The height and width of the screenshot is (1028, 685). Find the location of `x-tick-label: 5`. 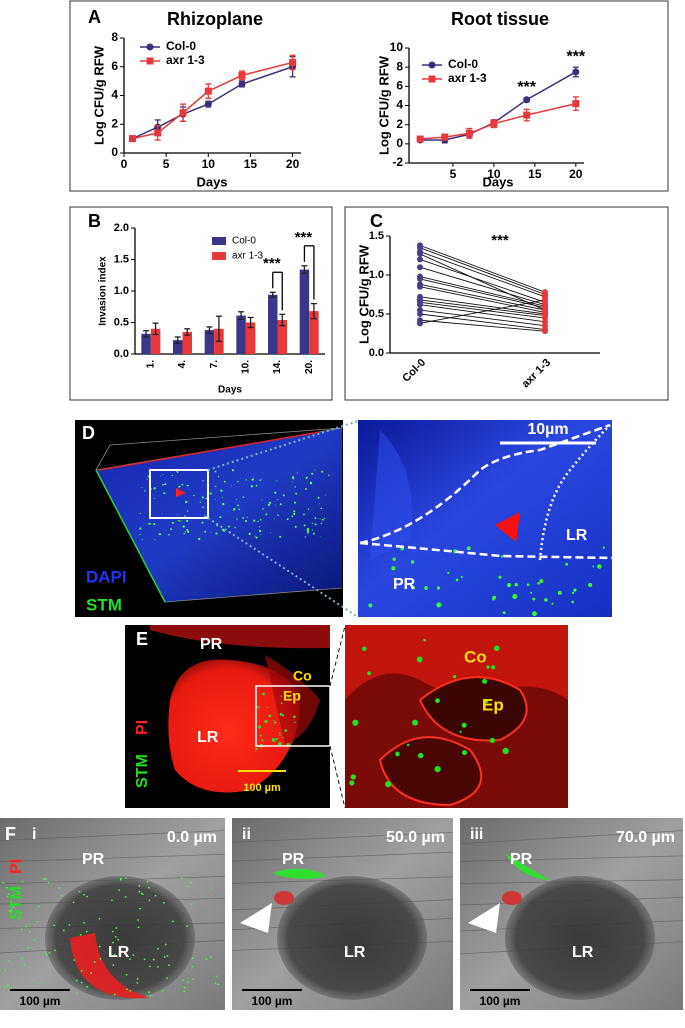

x-tick-label: 5 is located at coordinates (453, 174).